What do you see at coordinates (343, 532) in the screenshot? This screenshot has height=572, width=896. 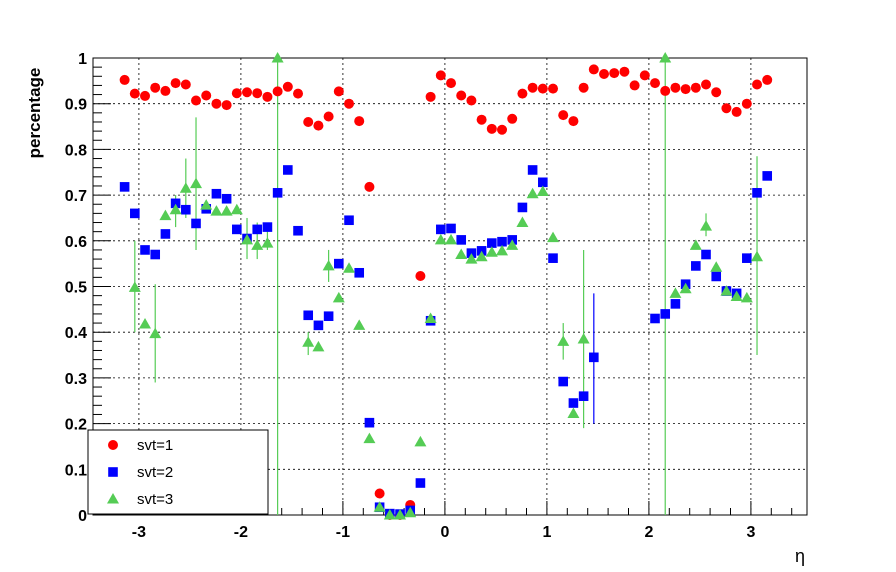 I see `x-tick-label: -1` at bounding box center [343, 532].